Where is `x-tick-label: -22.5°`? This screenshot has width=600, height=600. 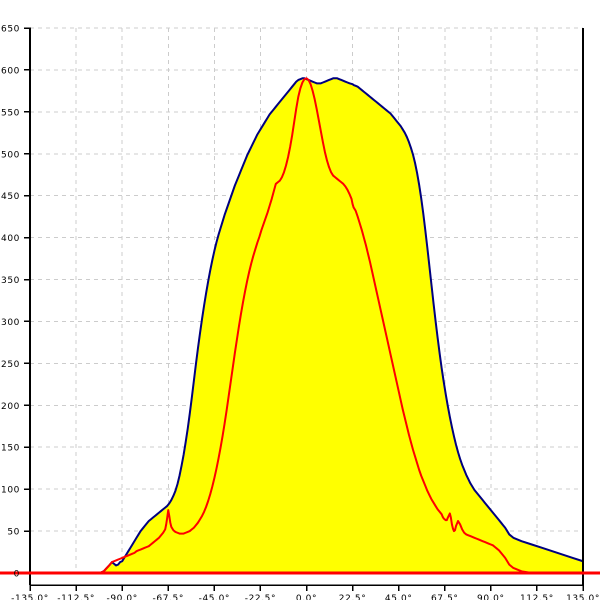 x-tick-label: -22.5° is located at coordinates (260, 597).